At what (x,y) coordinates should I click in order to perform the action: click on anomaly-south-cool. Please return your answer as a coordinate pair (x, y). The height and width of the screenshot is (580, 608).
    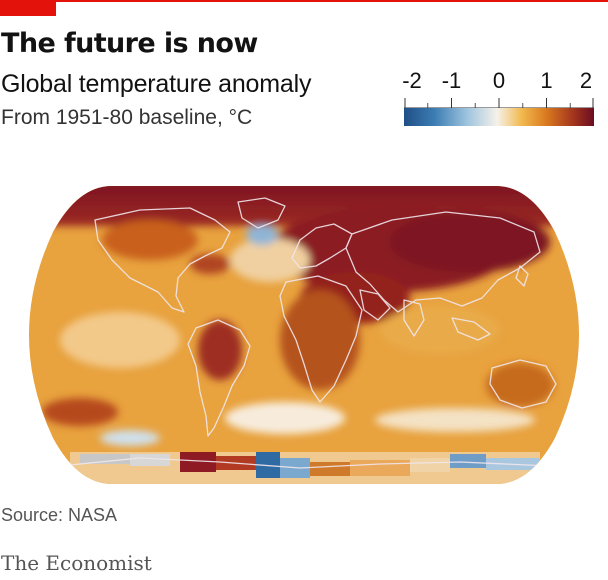
    Looking at the image, I should click on (130, 438).